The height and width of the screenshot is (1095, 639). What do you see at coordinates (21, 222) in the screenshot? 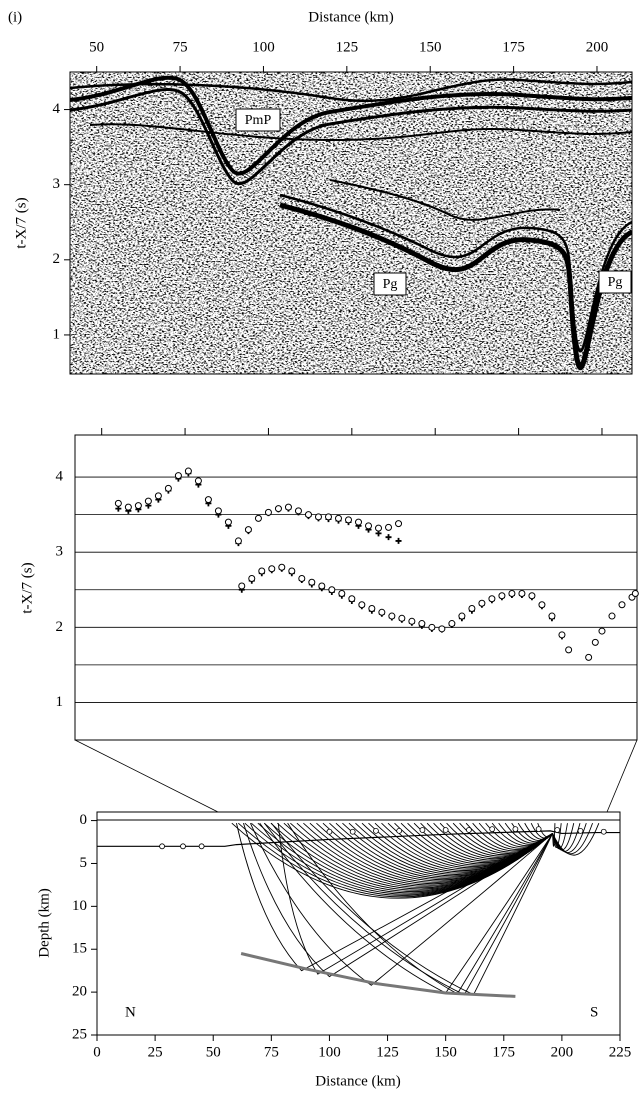
I see `y-axis-title: t-X/7 (s)` at bounding box center [21, 222].